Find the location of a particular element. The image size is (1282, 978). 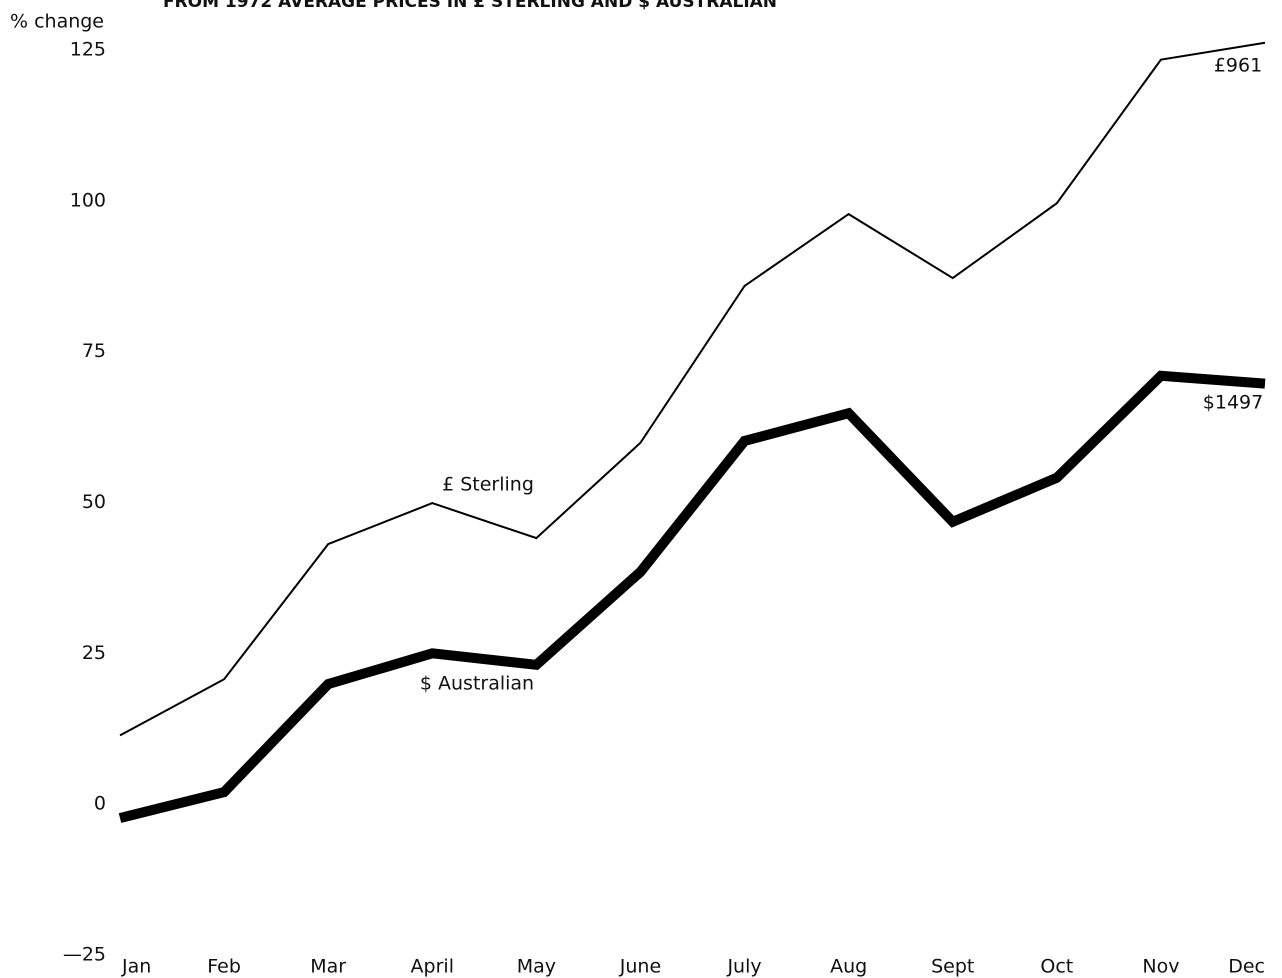

series-label: £ Sterling is located at coordinates (488, 485).